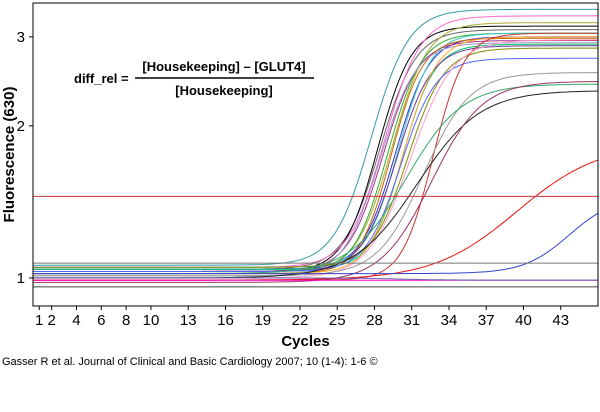  What do you see at coordinates (126, 320) in the screenshot?
I see `x-tick-label: 8` at bounding box center [126, 320].